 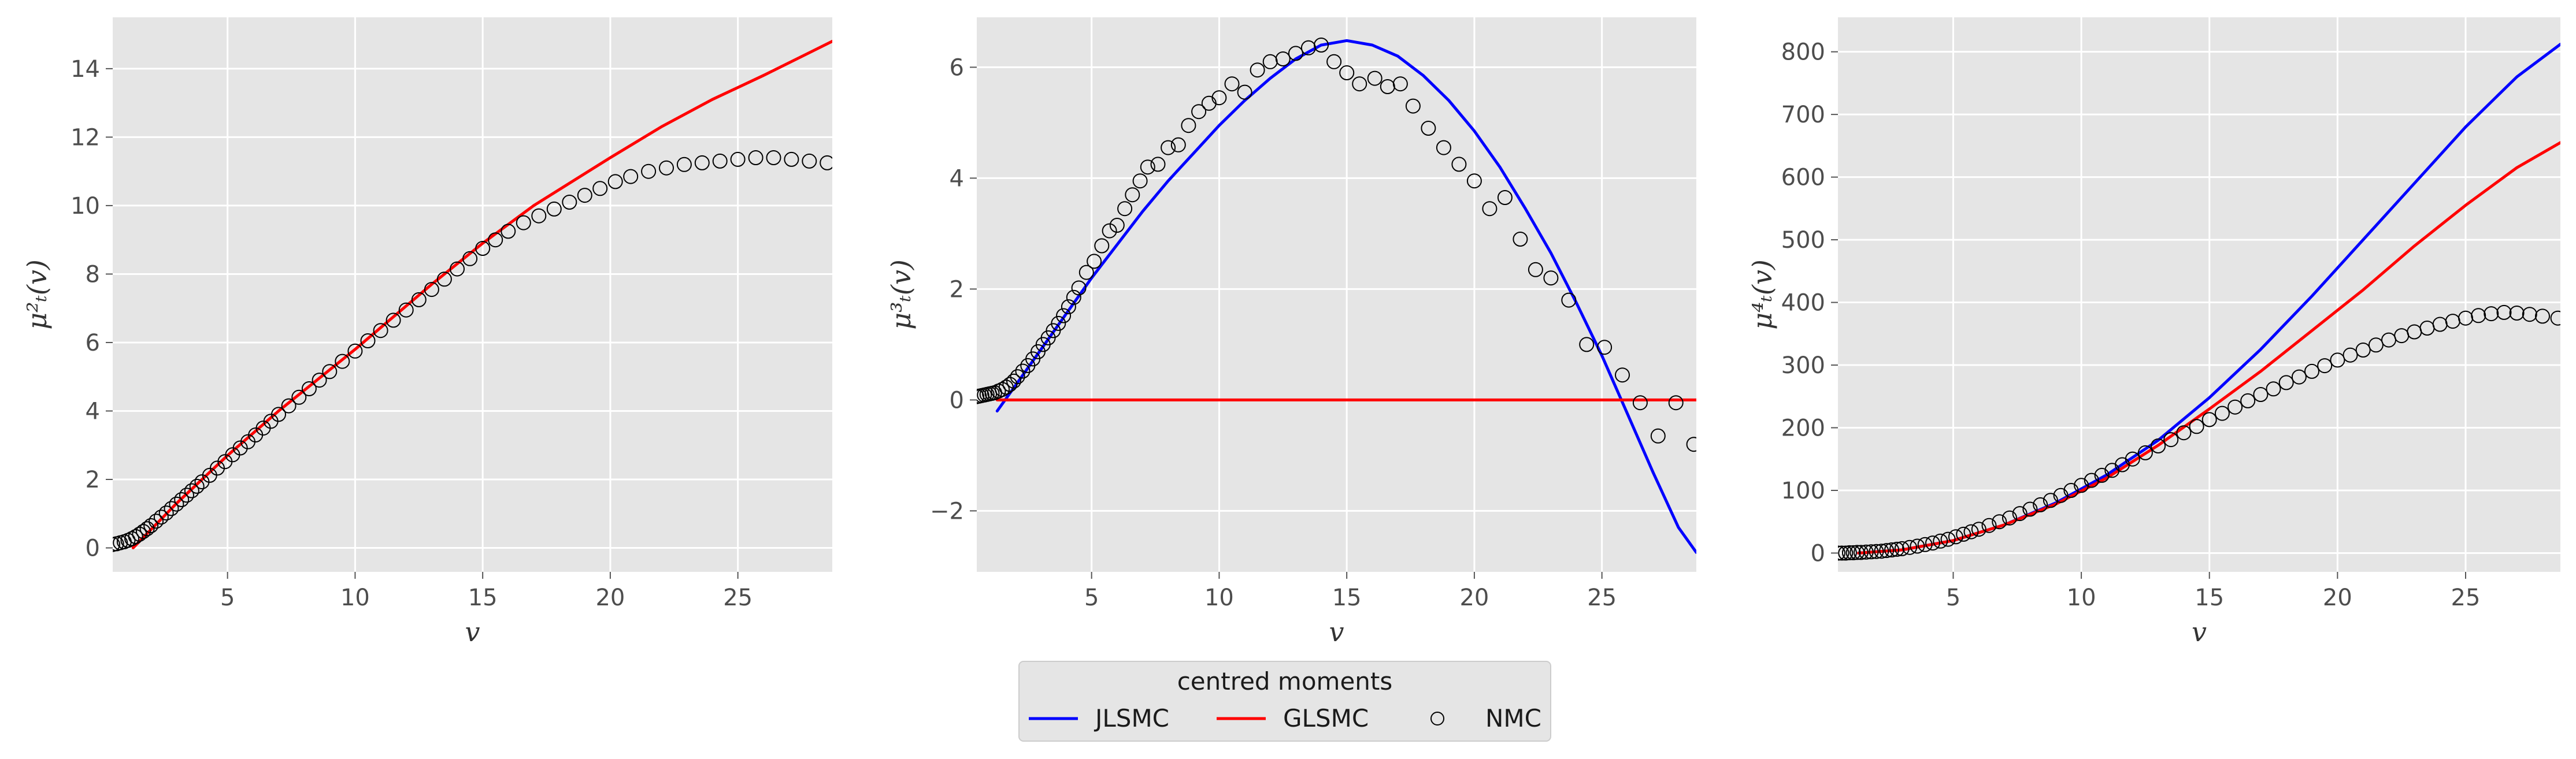 What do you see at coordinates (901, 295) in the screenshot?
I see `y-axis-label: μ³ₜ(v)` at bounding box center [901, 295].